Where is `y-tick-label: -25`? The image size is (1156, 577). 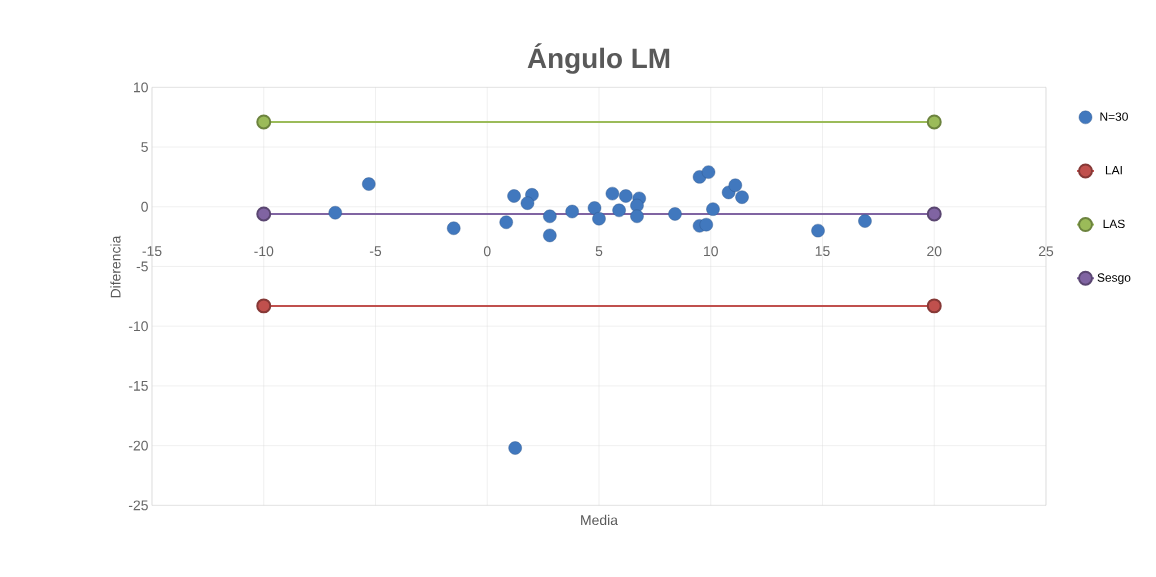
y-tick-label: -25 is located at coordinates (138, 505).